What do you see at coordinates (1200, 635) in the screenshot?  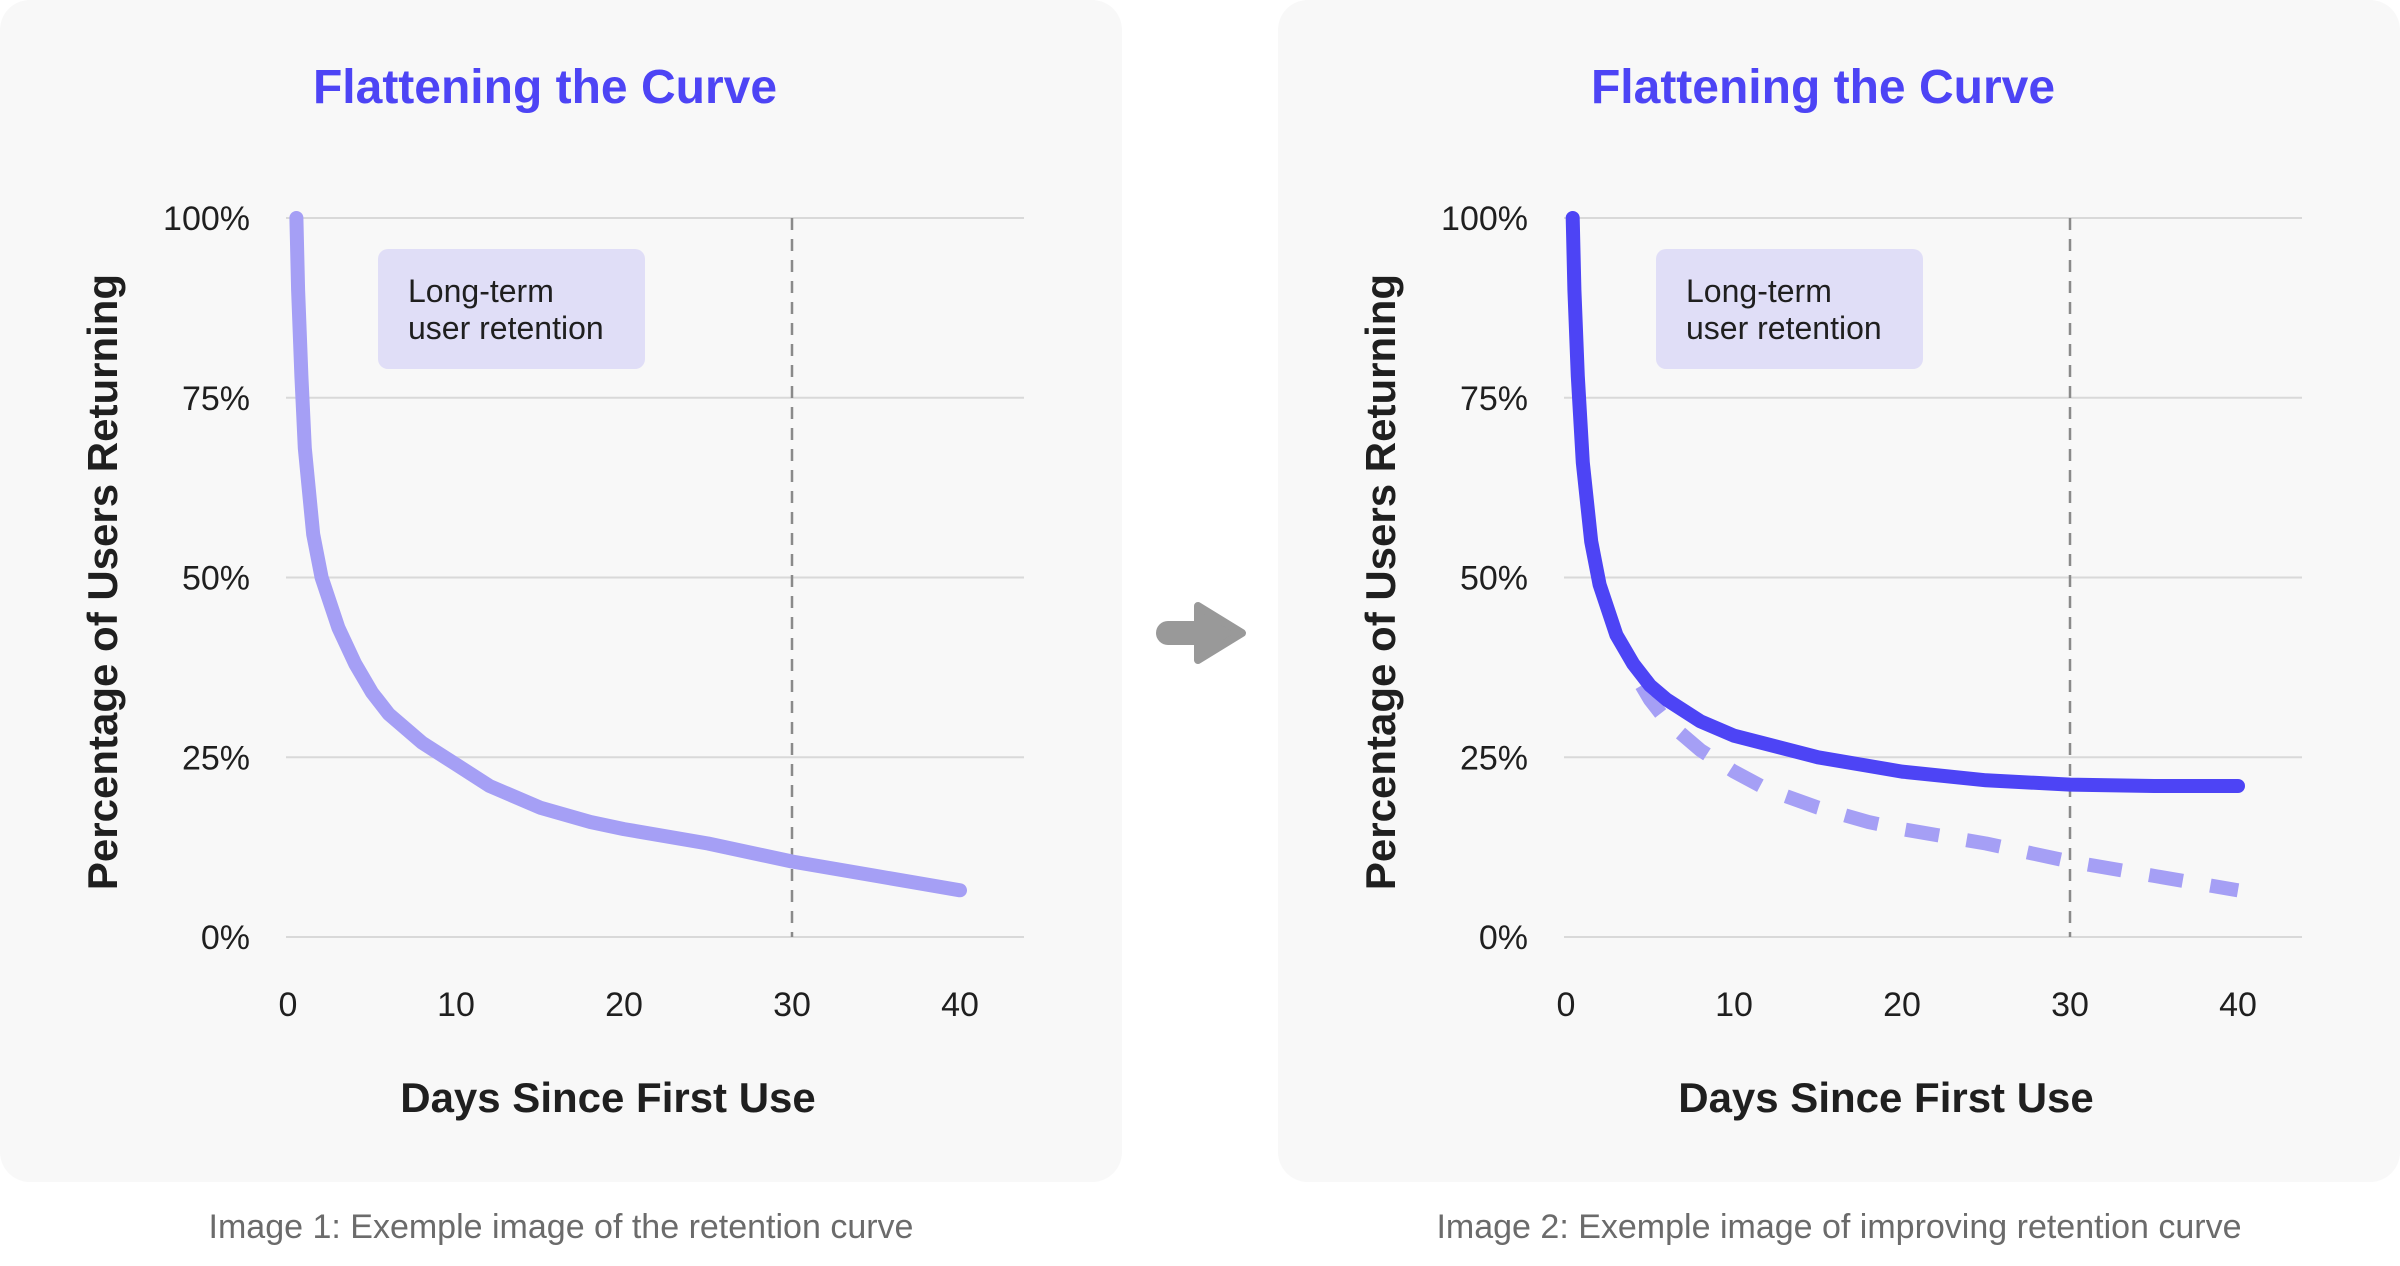 I see `right-arrow-icon` at bounding box center [1200, 635].